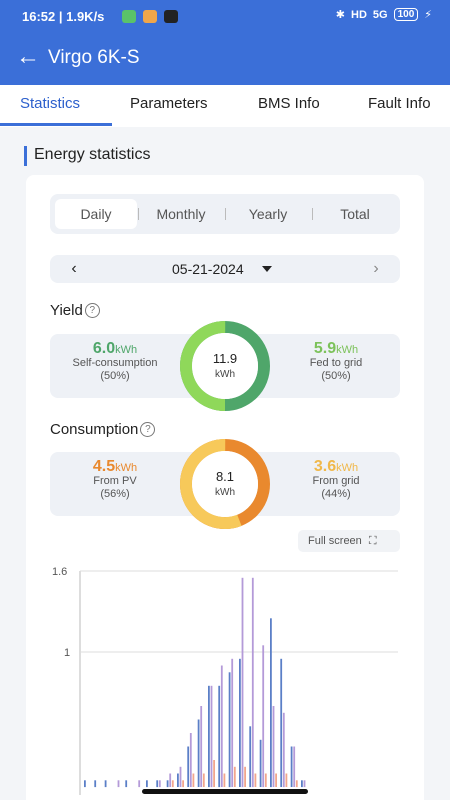 This screenshot has width=450, height=800. Describe the element at coordinates (63, 16) in the screenshot. I see `status-time: 16:52 | 1.9K/s` at that location.